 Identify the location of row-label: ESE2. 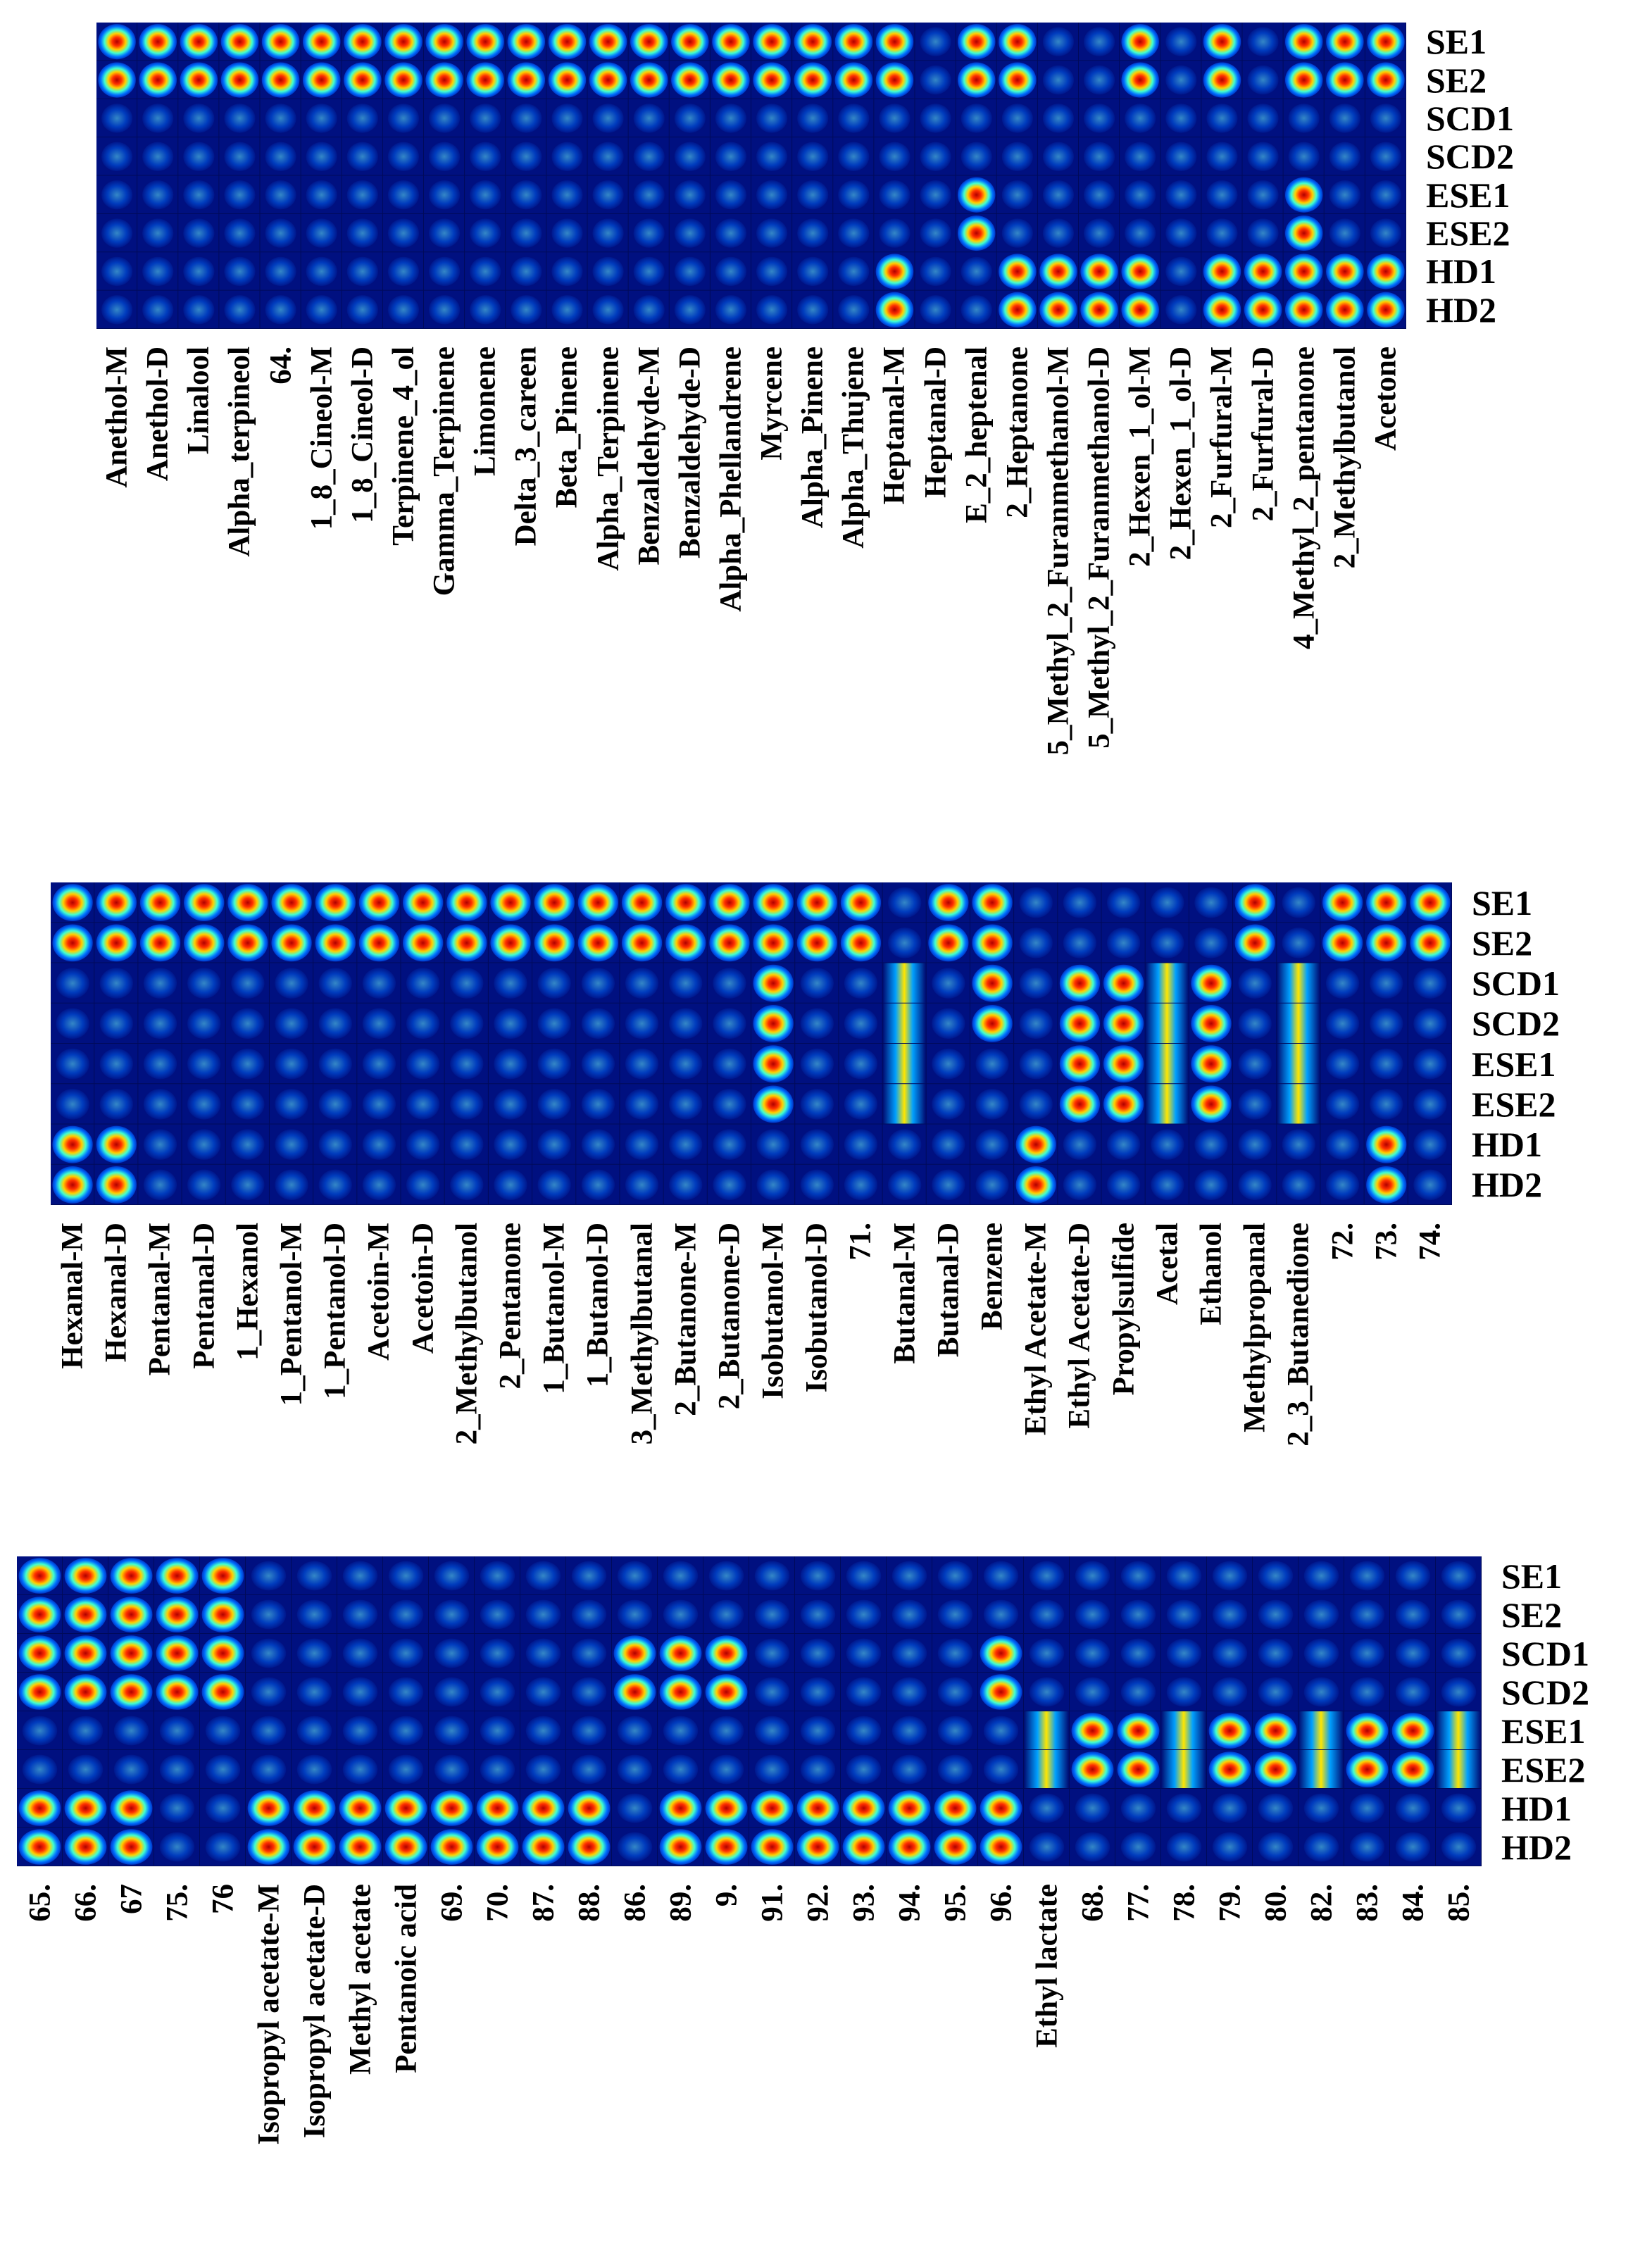
(1514, 1104).